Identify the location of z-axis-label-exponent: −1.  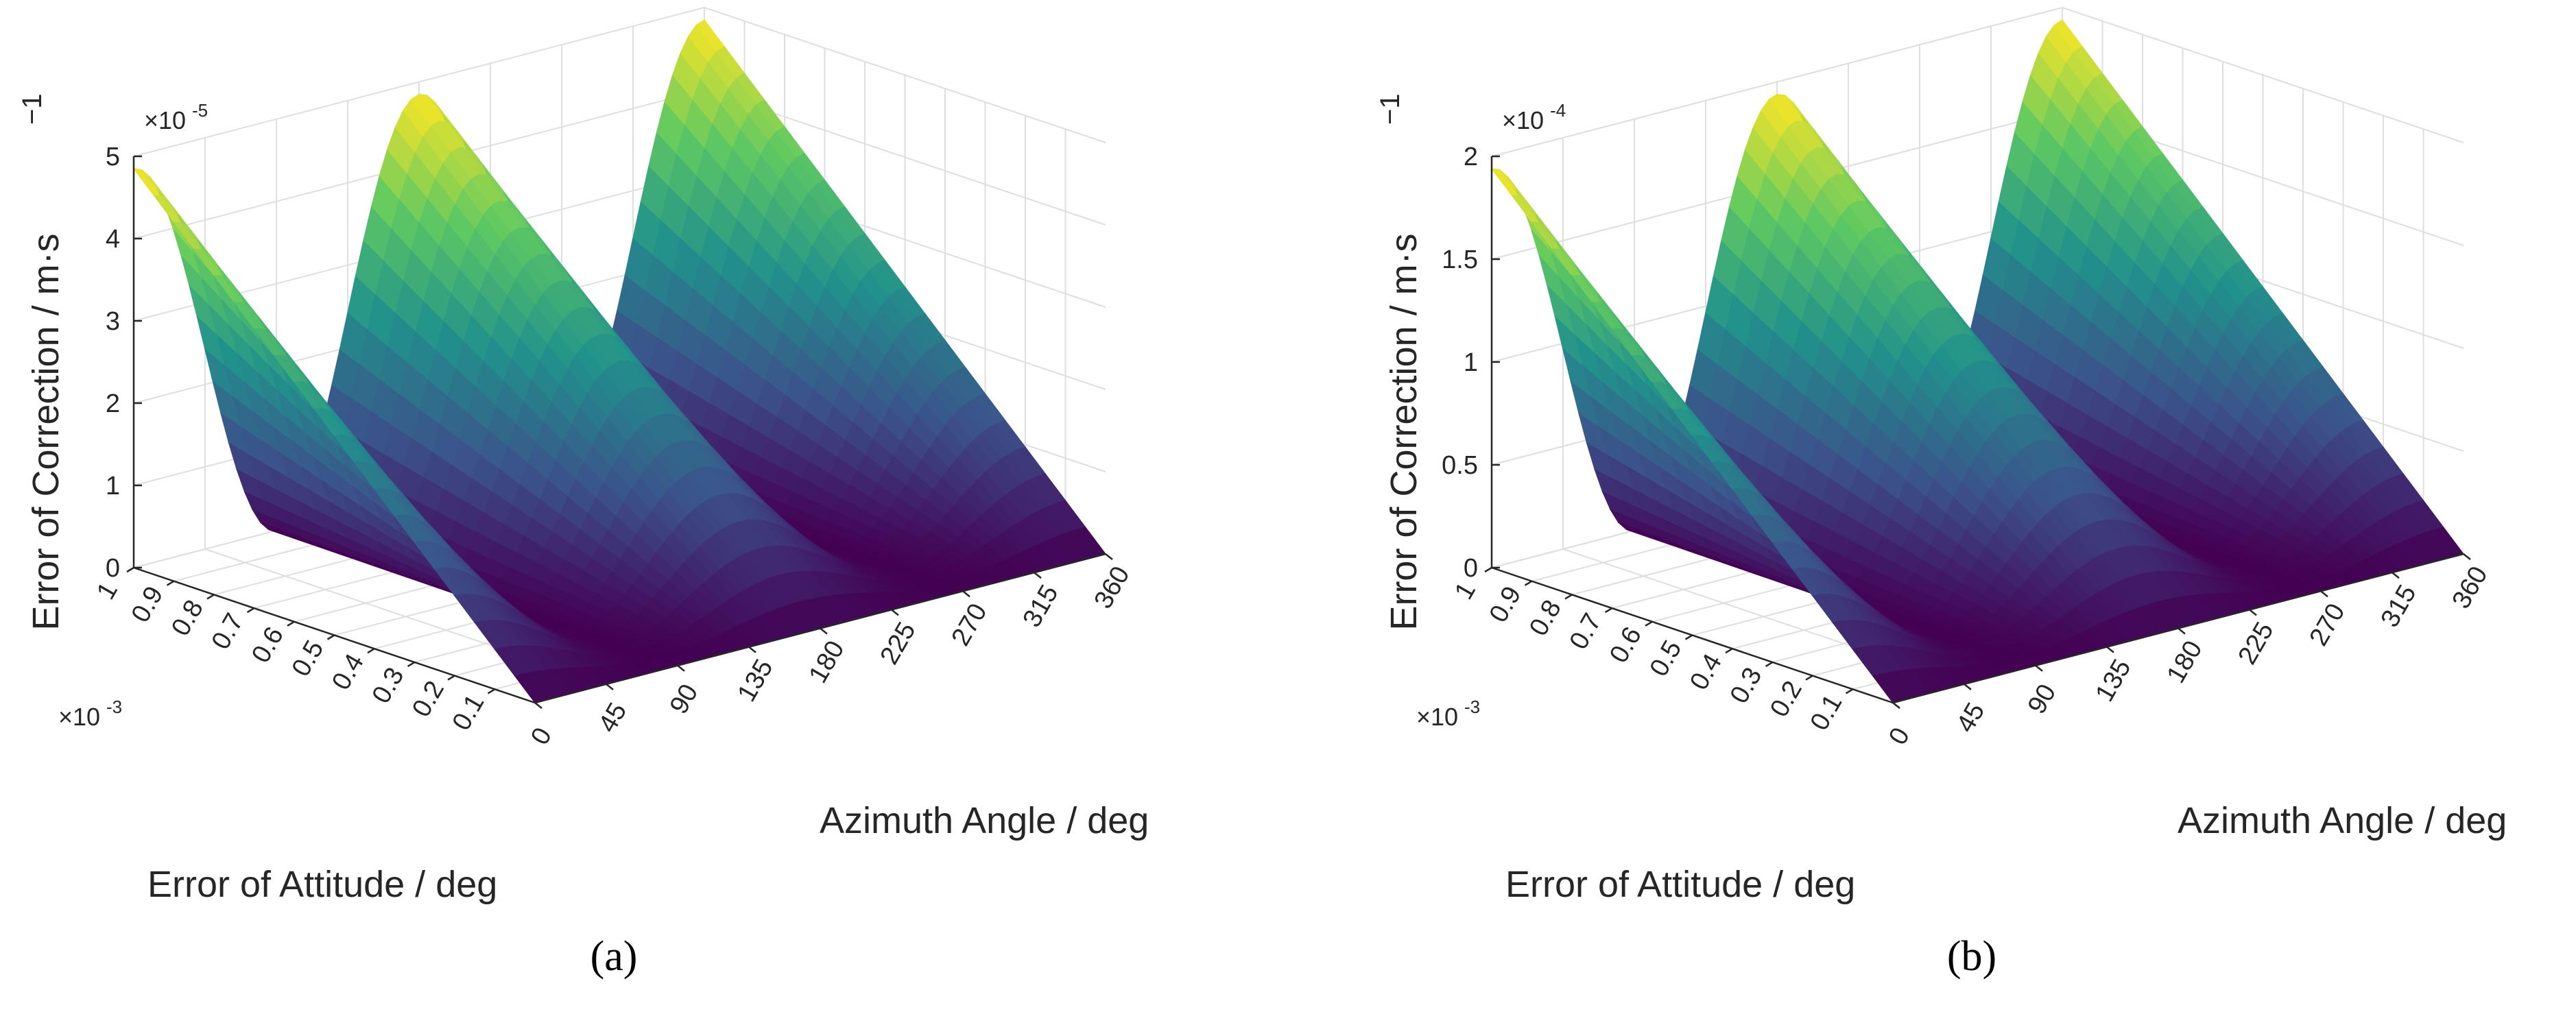
(32, 109).